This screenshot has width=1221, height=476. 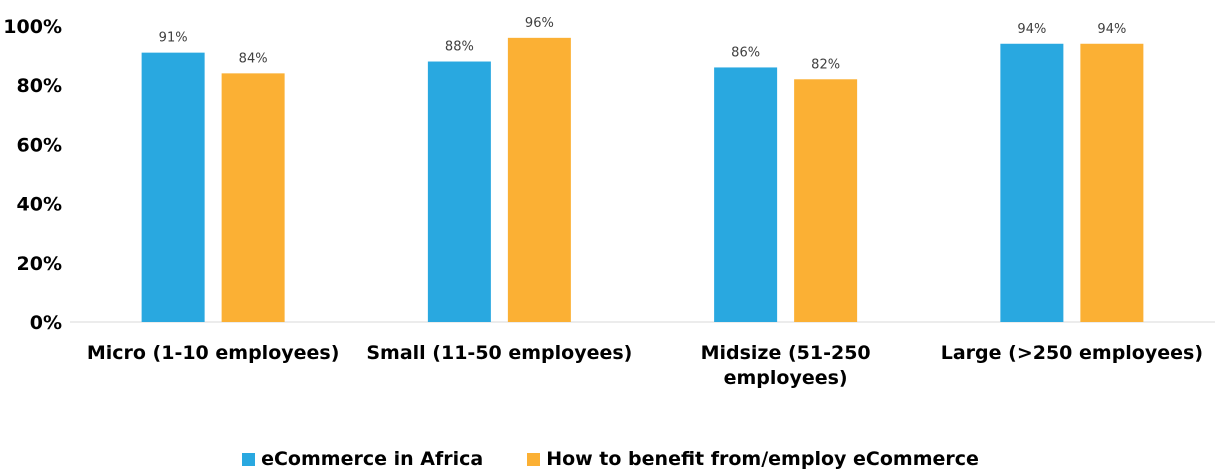 I want to click on y-tick-label: 0%, so click(x=46, y=323).